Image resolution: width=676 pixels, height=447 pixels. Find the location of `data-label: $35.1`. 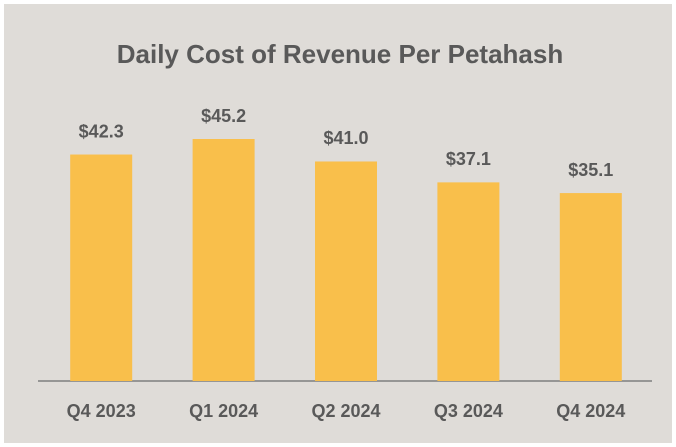

data-label: $35.1 is located at coordinates (590, 170).